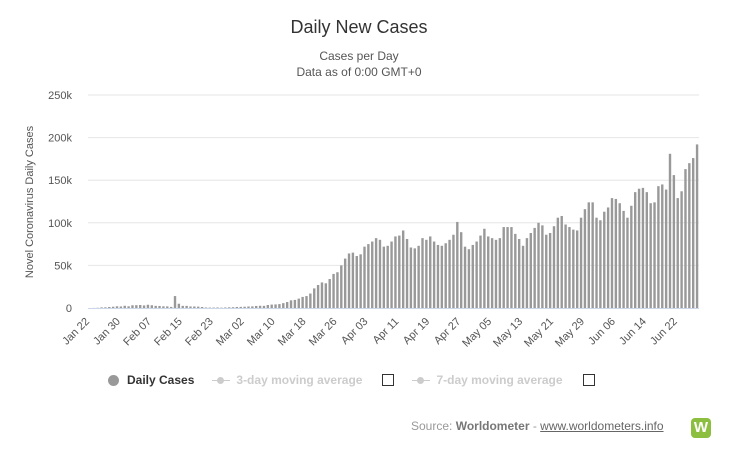 The width and height of the screenshot is (730, 455). I want to click on legend-checkbox-3-day-average, so click(388, 380).